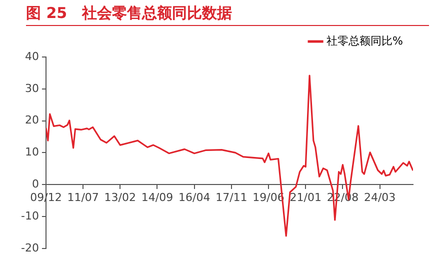 The image size is (435, 263). Describe the element at coordinates (35, 183) in the screenshot. I see `y-tick-label: 0` at that location.